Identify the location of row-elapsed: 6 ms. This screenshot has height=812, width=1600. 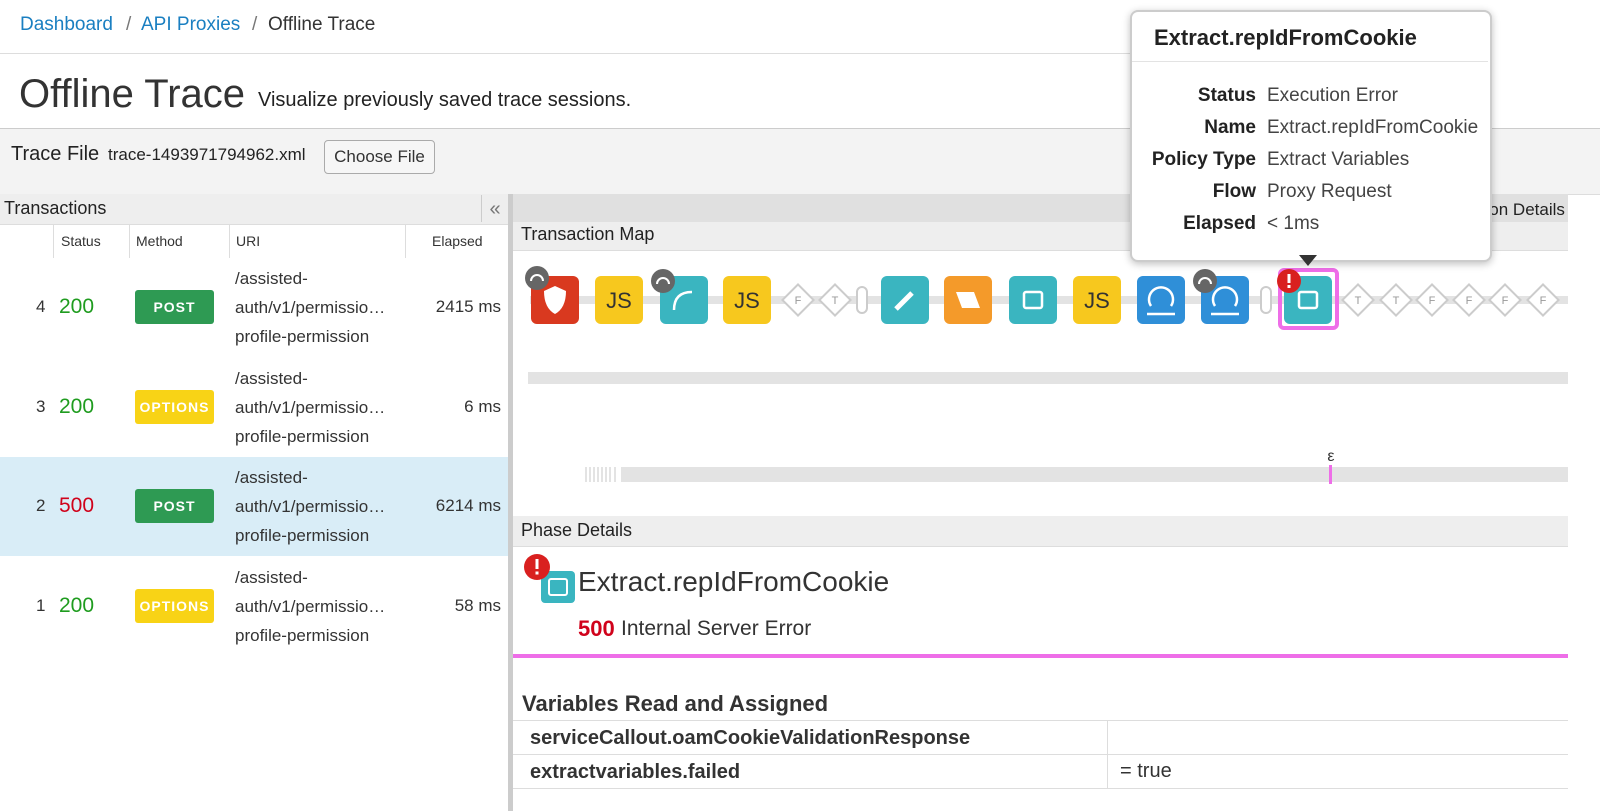
(482, 406).